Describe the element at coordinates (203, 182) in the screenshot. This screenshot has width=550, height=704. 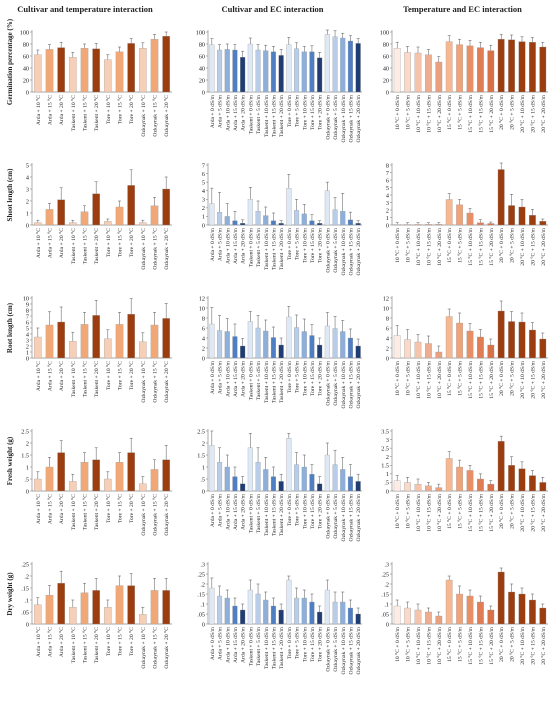
I see `chart5-ytick-label-5: 5` at that location.